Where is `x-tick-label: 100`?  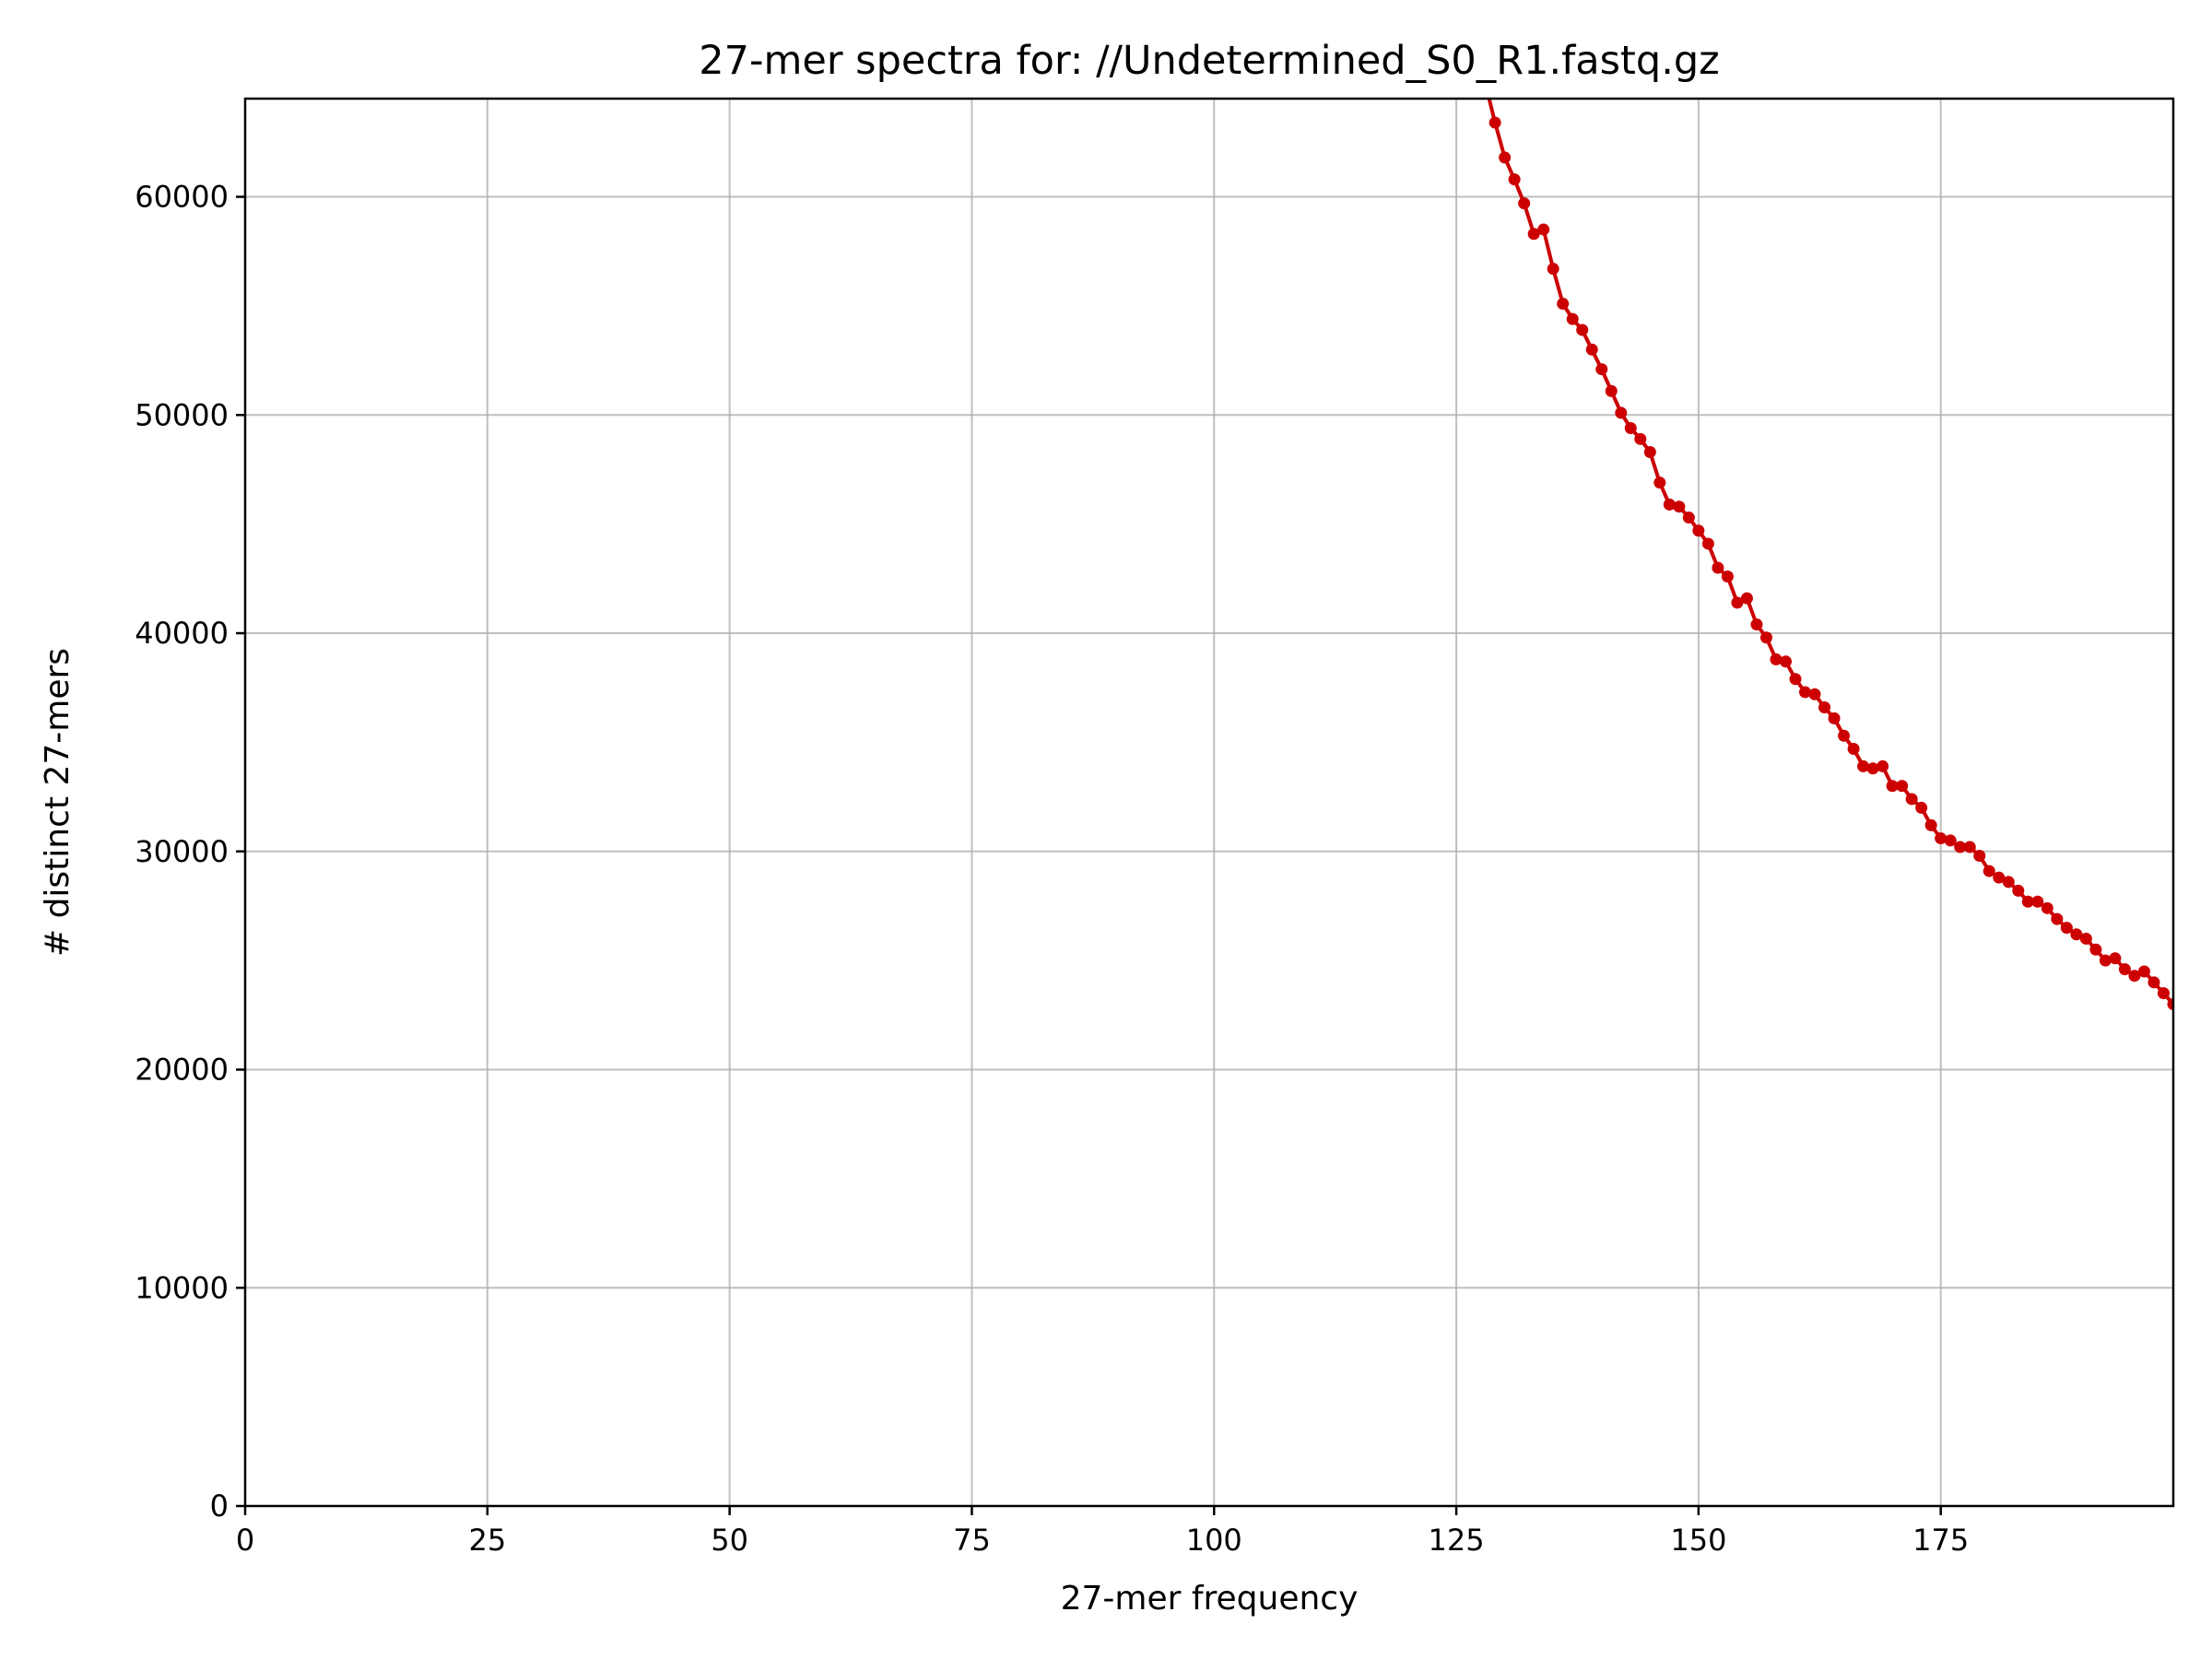
x-tick-label: 100 is located at coordinates (1214, 1540).